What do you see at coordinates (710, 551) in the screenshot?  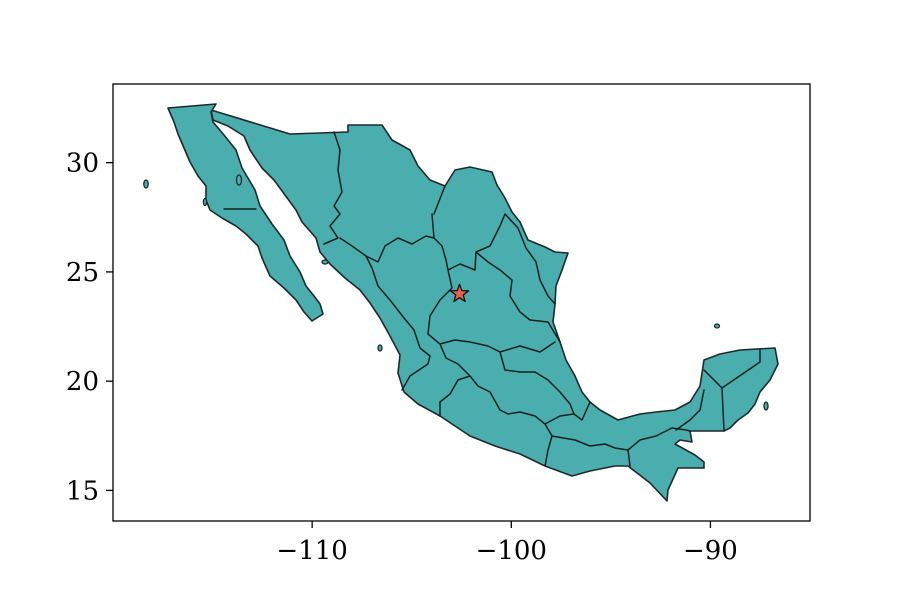 I see `x-tick-label: −90` at bounding box center [710, 551].